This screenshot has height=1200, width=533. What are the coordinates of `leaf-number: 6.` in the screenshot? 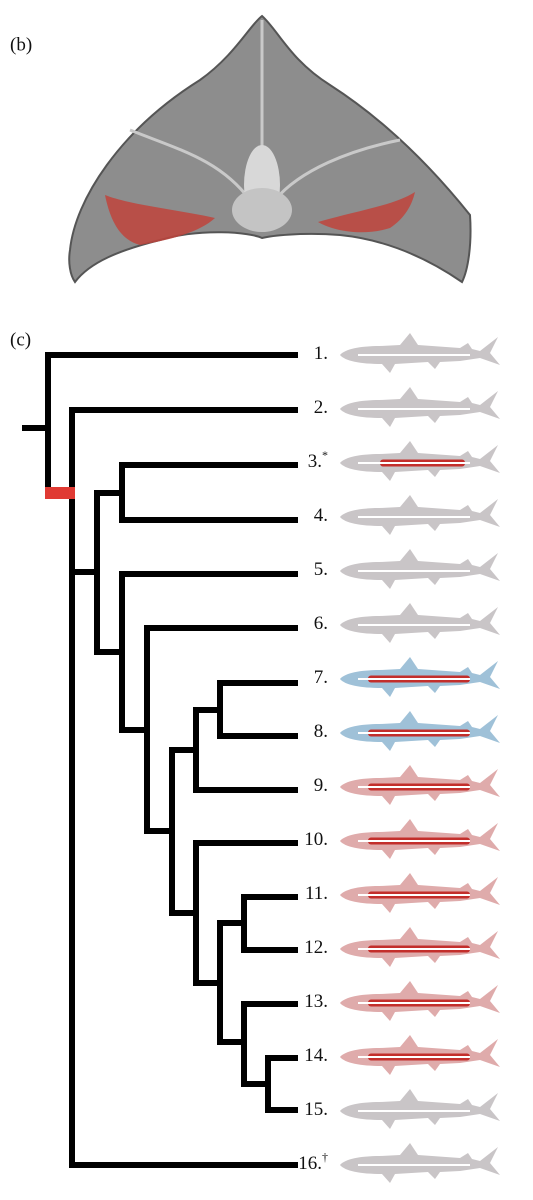 It's located at (321, 623).